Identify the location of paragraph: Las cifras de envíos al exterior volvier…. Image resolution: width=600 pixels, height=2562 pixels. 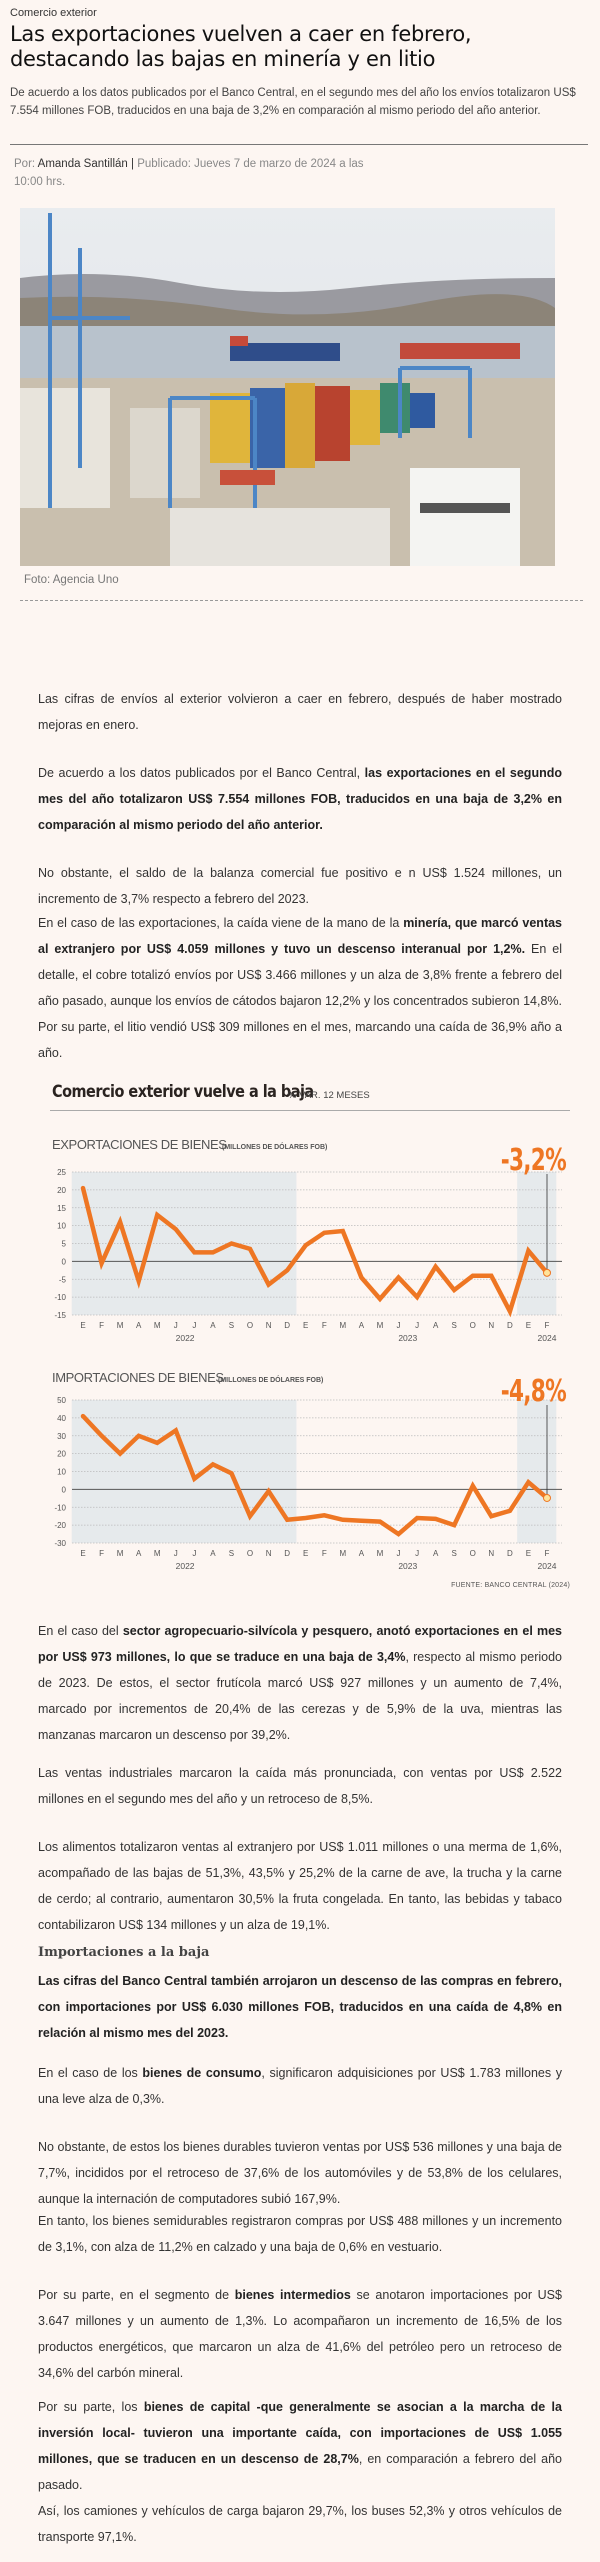
(300, 712).